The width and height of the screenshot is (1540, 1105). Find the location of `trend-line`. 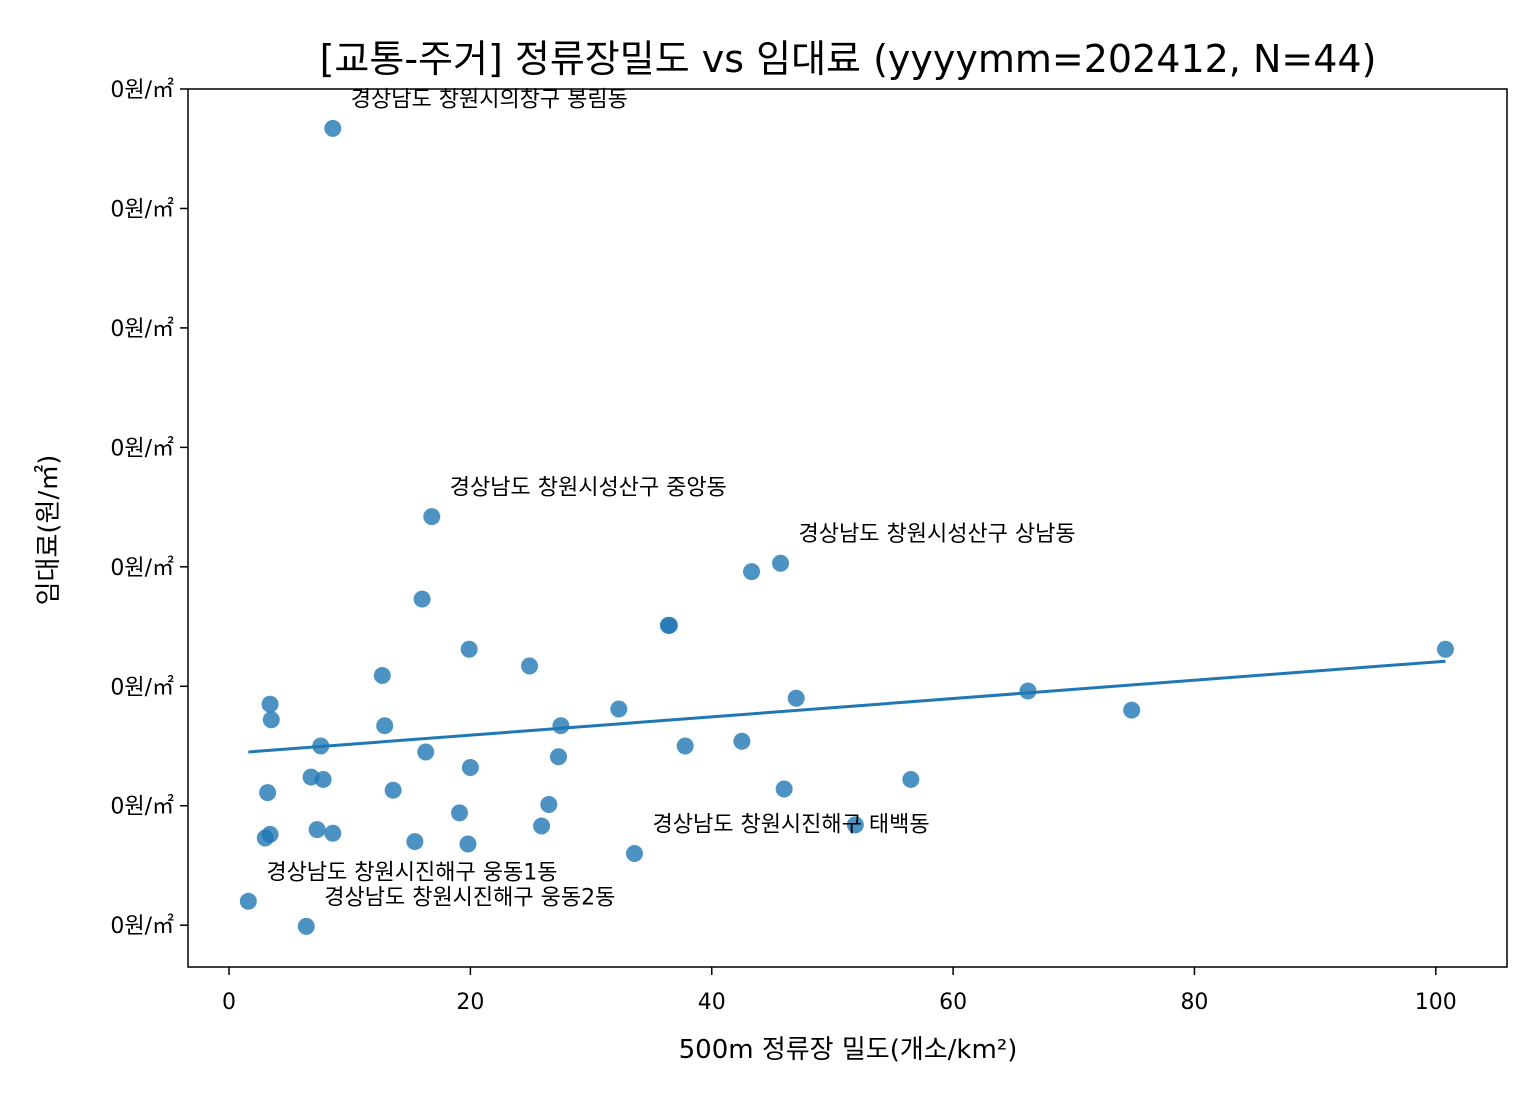

trend-line is located at coordinates (847, 706).